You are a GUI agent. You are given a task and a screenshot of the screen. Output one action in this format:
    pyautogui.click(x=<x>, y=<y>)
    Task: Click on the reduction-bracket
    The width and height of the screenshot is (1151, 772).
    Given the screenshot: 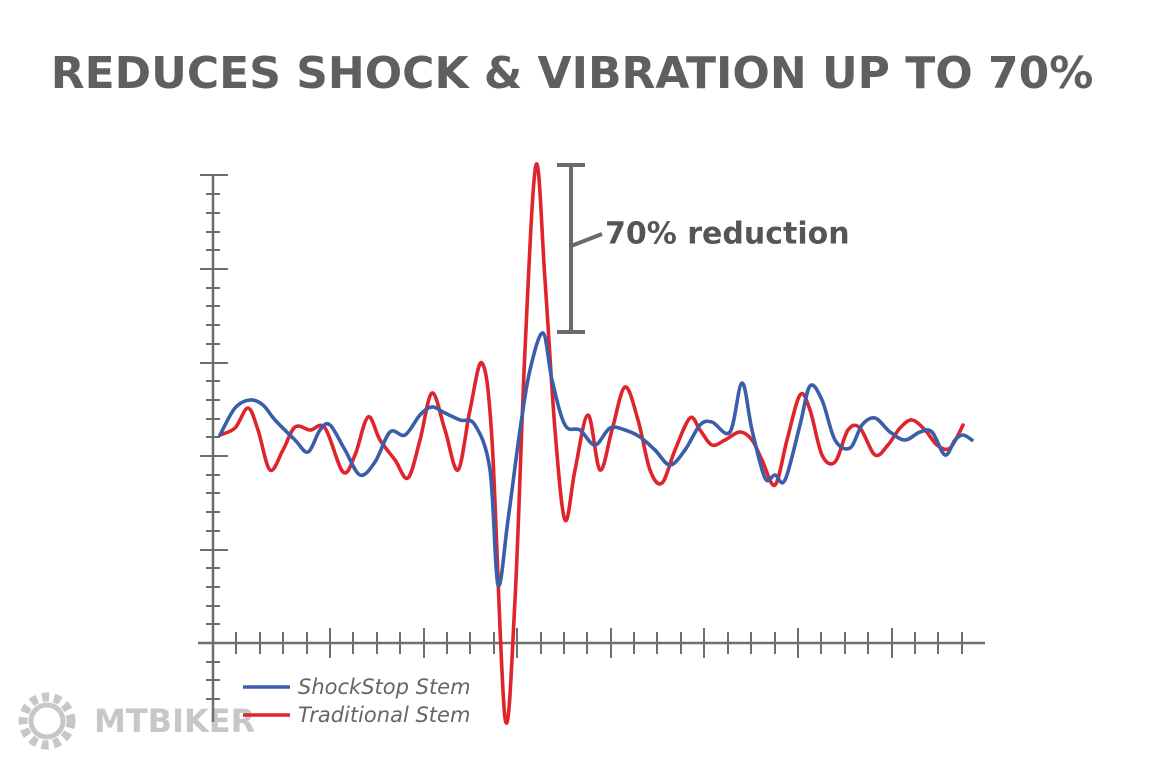 What is the action you would take?
    pyautogui.click(x=580, y=248)
    